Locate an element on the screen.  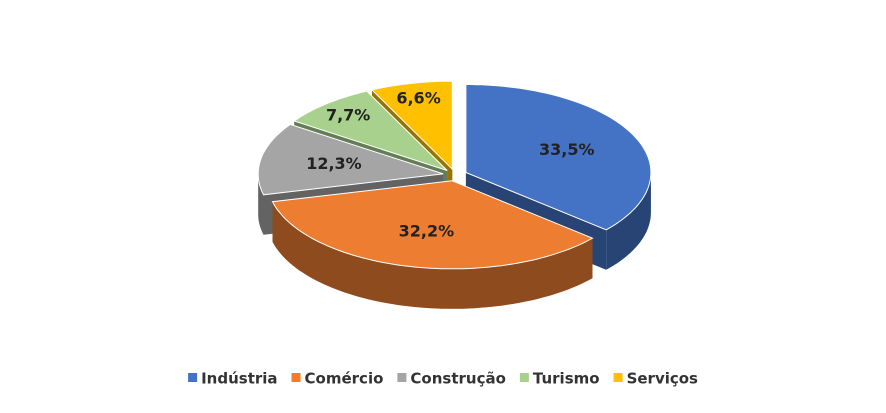
data-label: 7,7% is located at coordinates (348, 114).